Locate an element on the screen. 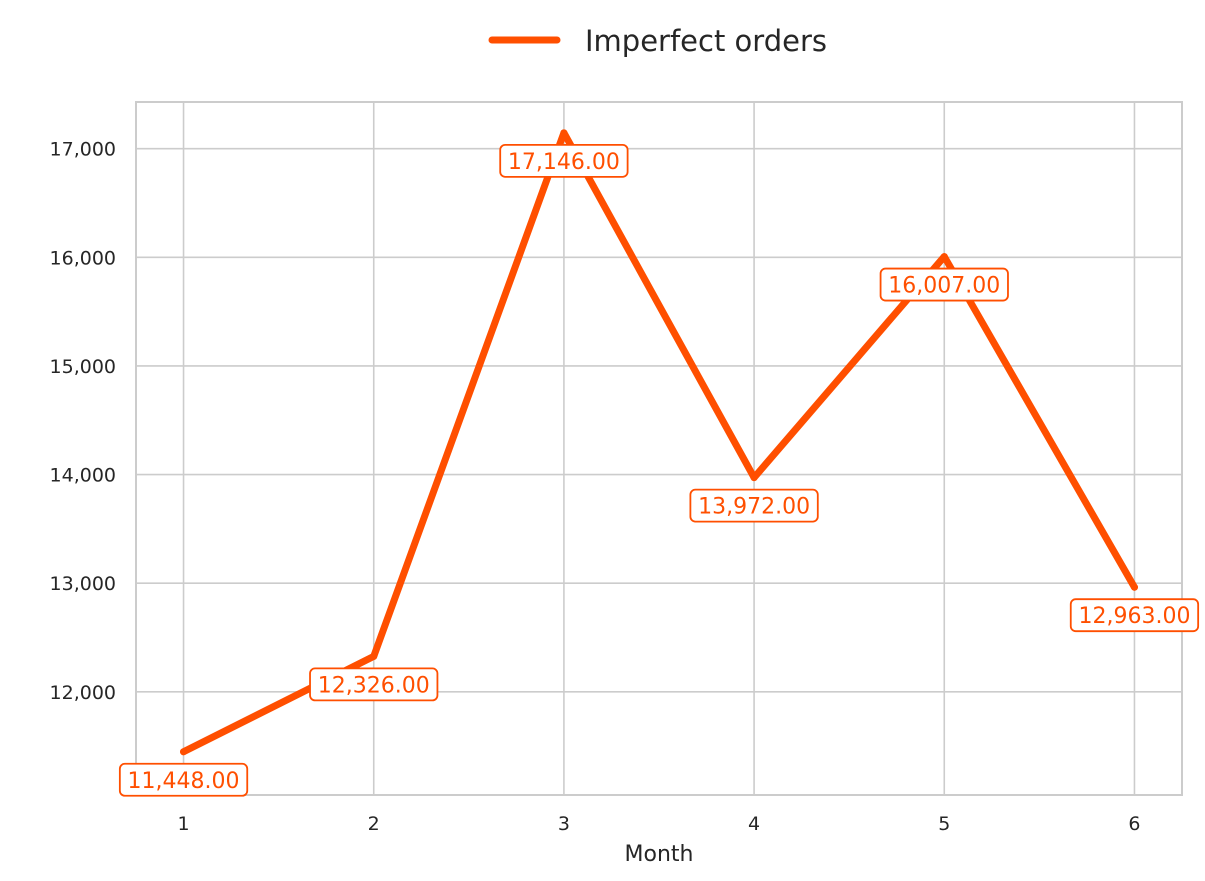  data-label-text: 11,448.00 is located at coordinates (184, 781).